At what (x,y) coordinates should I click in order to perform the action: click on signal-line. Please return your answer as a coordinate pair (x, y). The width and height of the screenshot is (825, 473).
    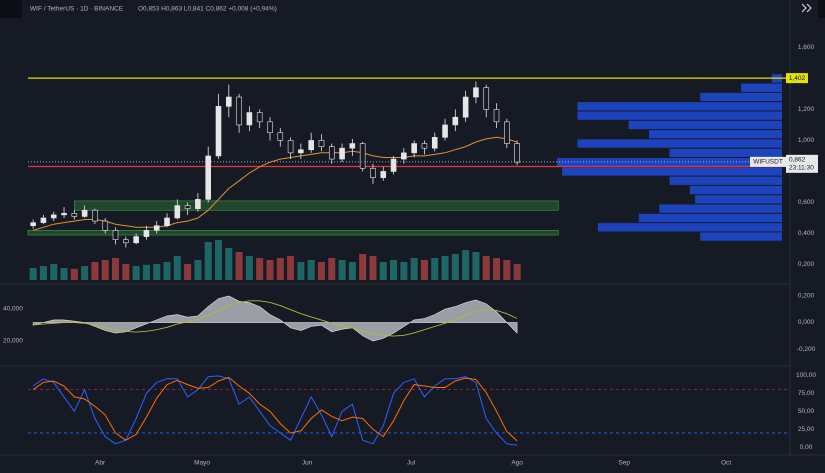
    Looking at the image, I should click on (275, 318).